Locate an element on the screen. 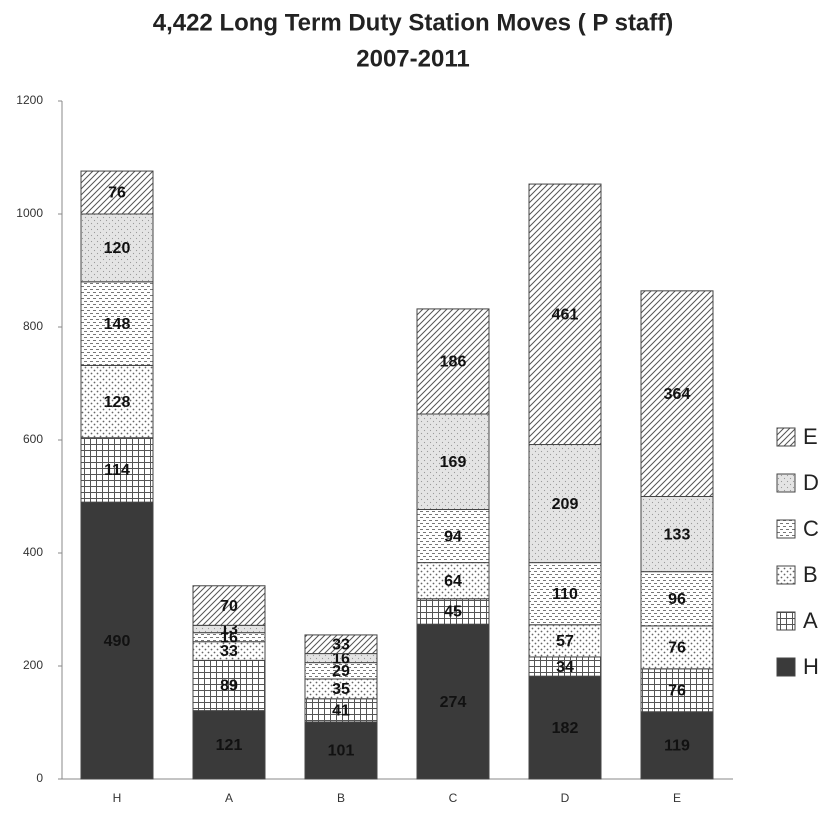  data-label: 110 is located at coordinates (565, 594).